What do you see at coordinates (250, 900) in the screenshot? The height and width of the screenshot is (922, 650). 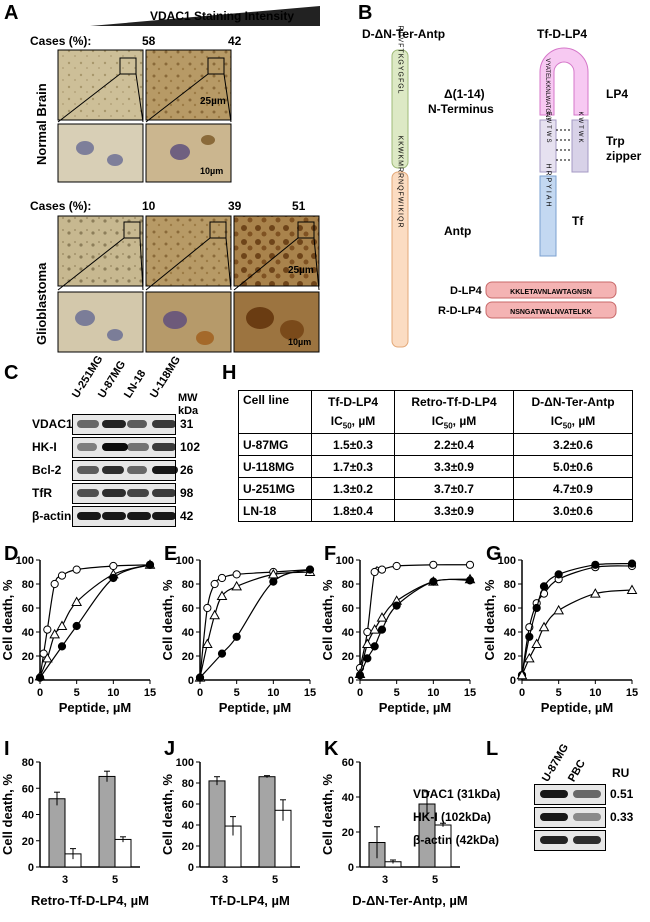 I see `x-axis-label: Tf-D-LP4, µM` at bounding box center [250, 900].